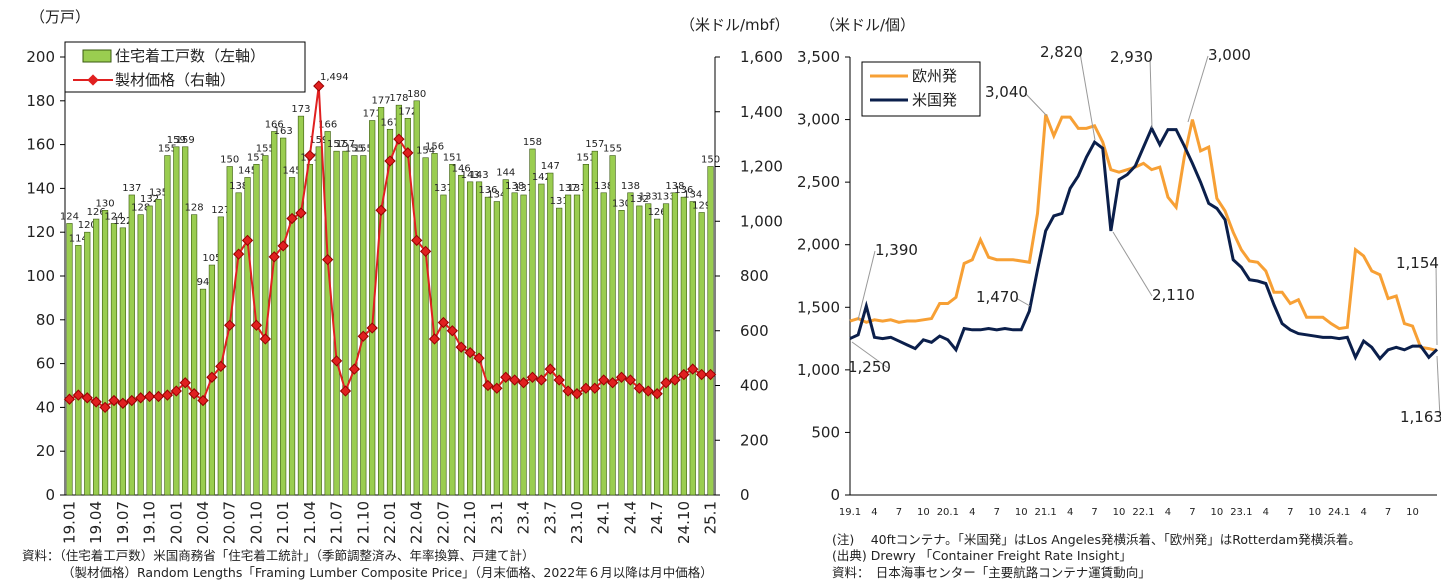 The image size is (1441, 587). I want to click on annotation: 1,250, so click(869, 367).